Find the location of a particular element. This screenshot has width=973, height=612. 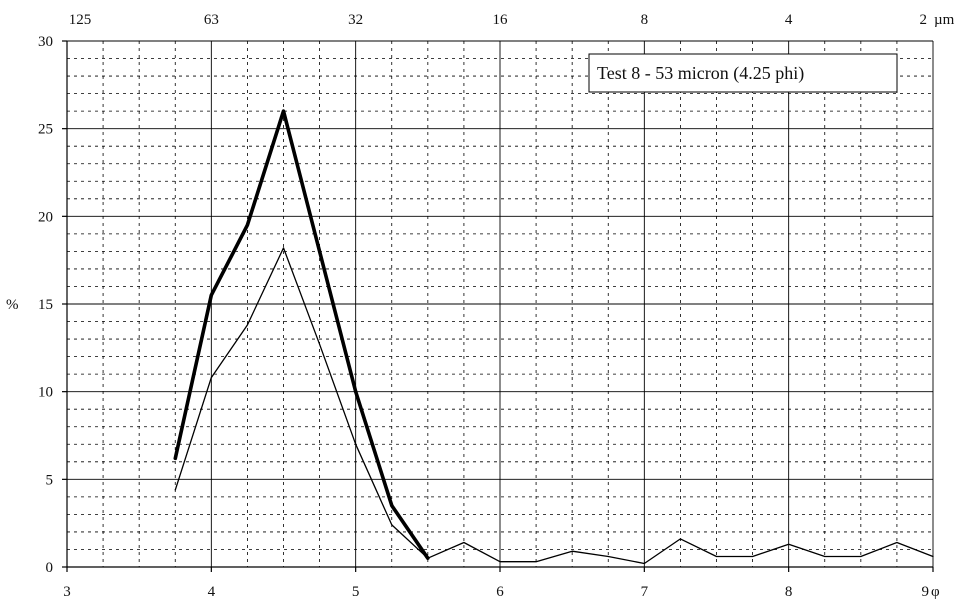

annotation-box: Test 8 - 53 micron (4.25 phi) is located at coordinates (743, 73).